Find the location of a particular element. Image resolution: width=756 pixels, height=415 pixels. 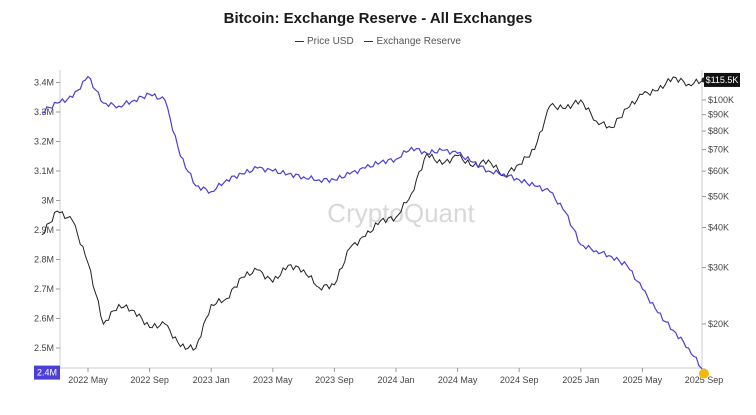

x-tick-8: 2025 Jan is located at coordinates (580, 380).